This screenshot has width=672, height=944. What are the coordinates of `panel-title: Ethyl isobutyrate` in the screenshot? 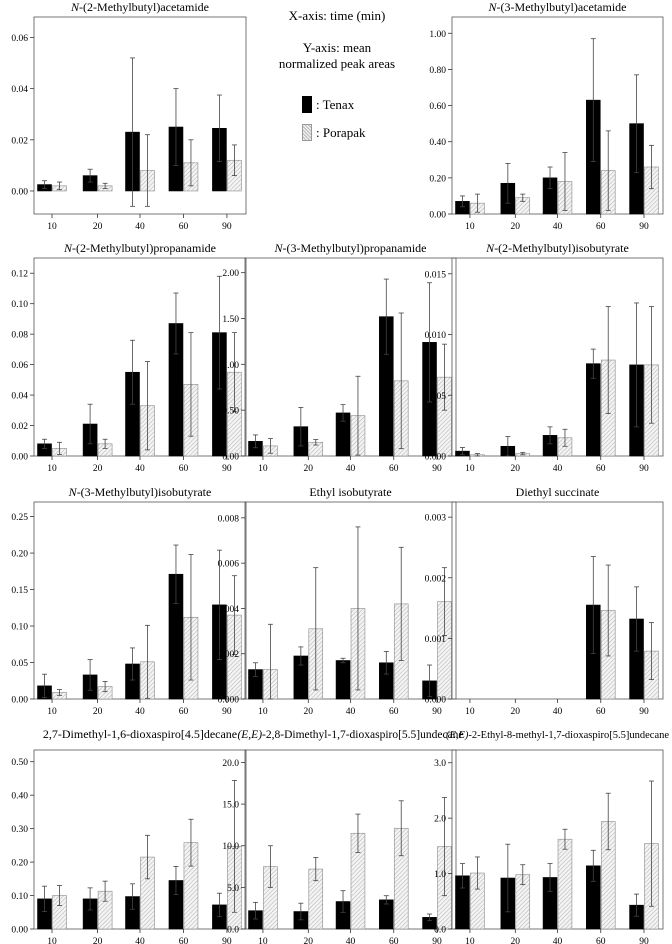 It's located at (350, 492).